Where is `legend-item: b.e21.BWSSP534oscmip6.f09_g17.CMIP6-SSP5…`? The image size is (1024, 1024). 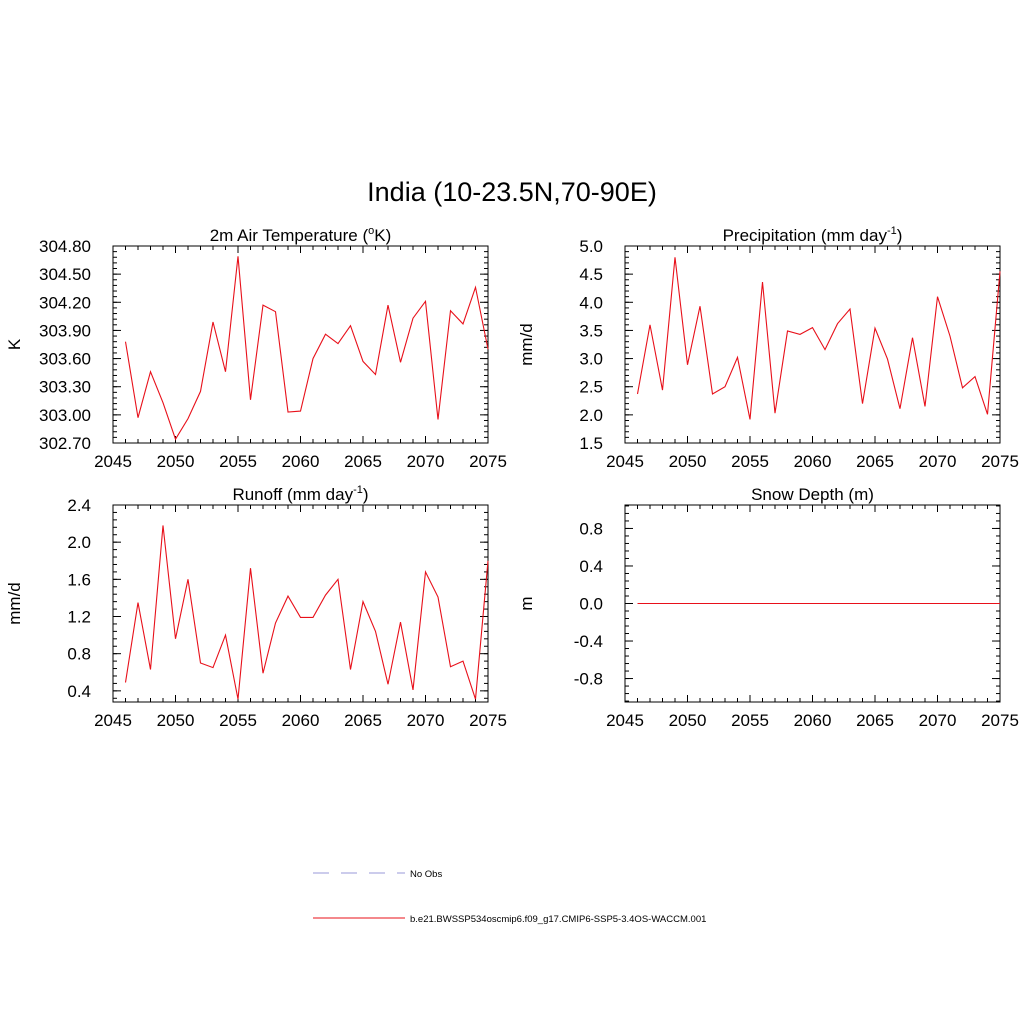 legend-item: b.e21.BWSSP534oscmip6.f09_g17.CMIP6-SSP5… is located at coordinates (509, 919).